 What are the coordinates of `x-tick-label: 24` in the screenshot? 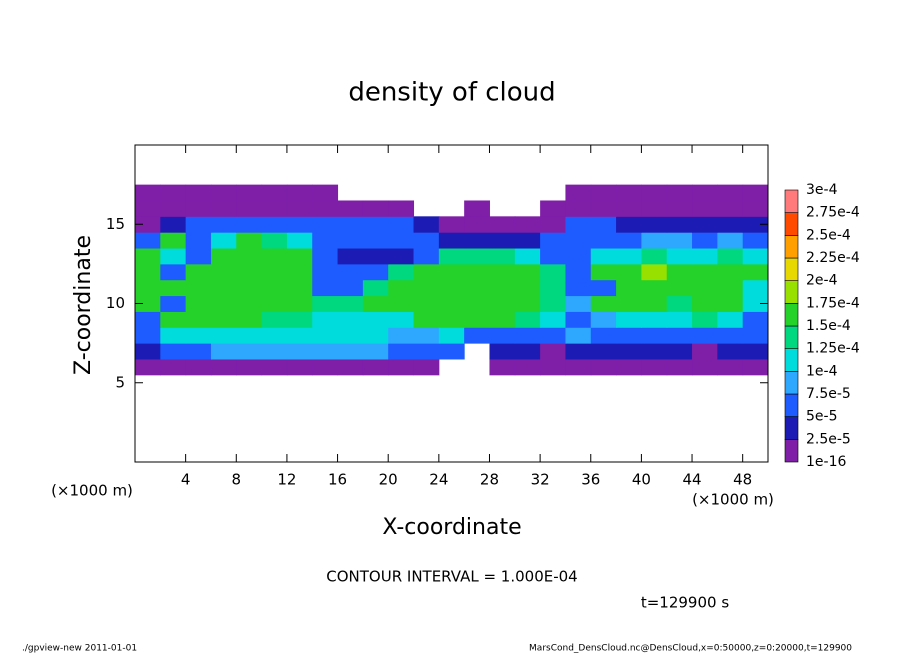 It's located at (438, 480).